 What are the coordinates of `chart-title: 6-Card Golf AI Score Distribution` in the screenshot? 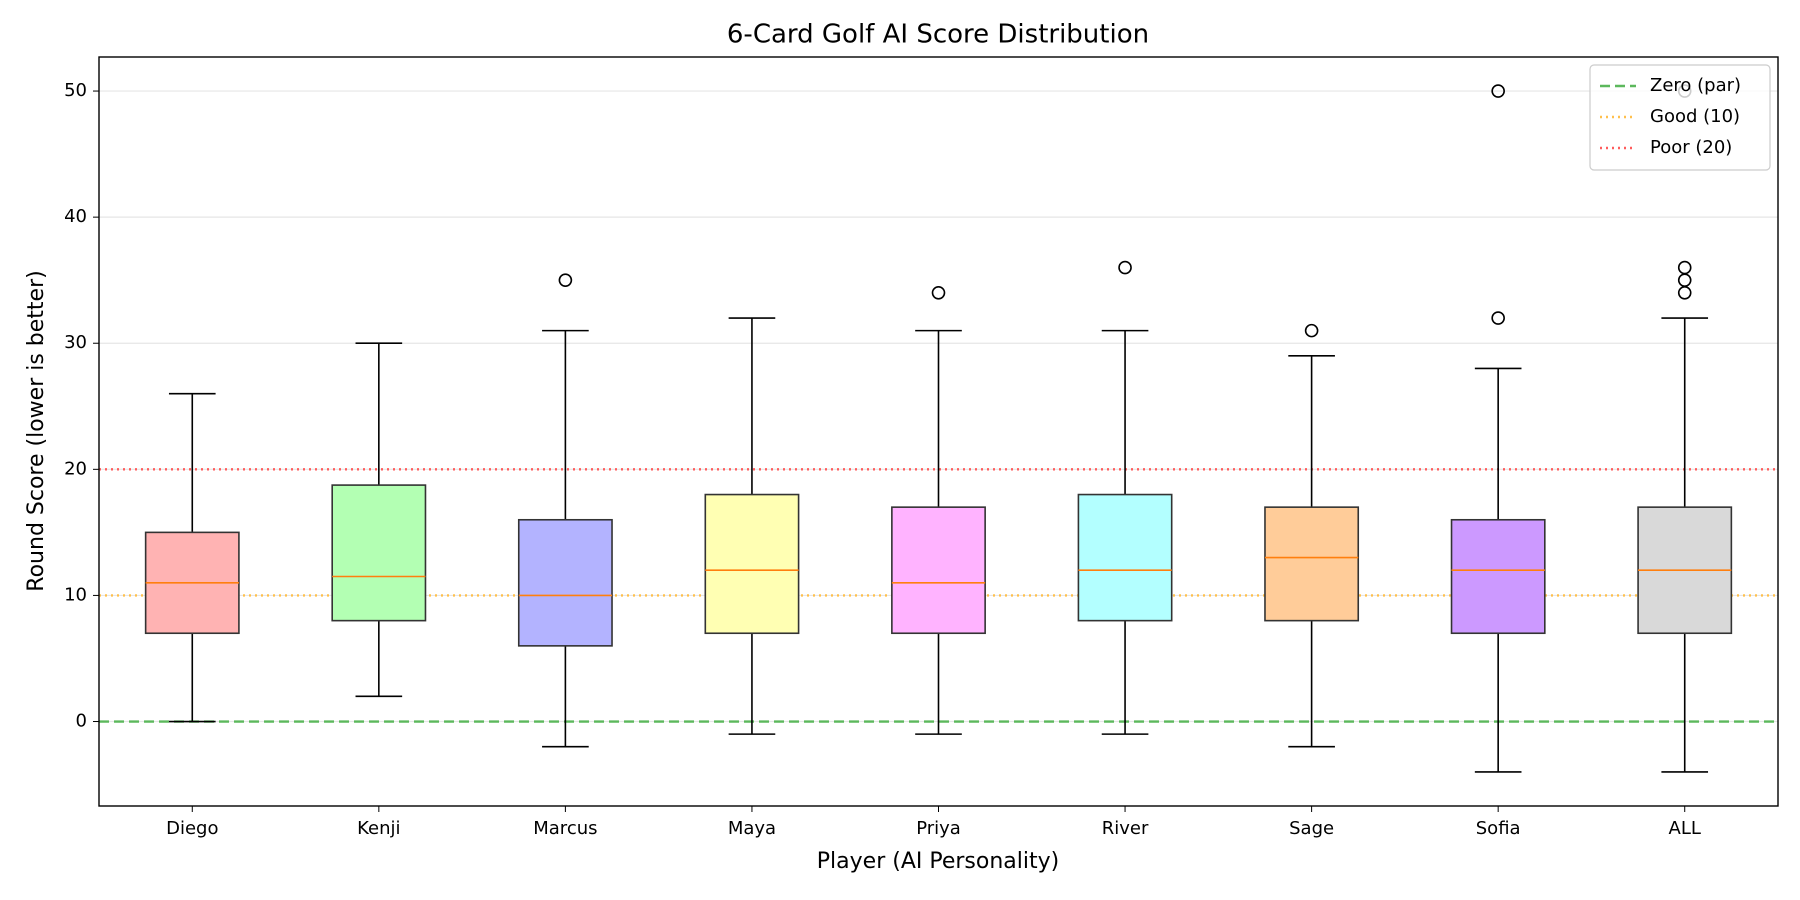 It's located at (938, 35).